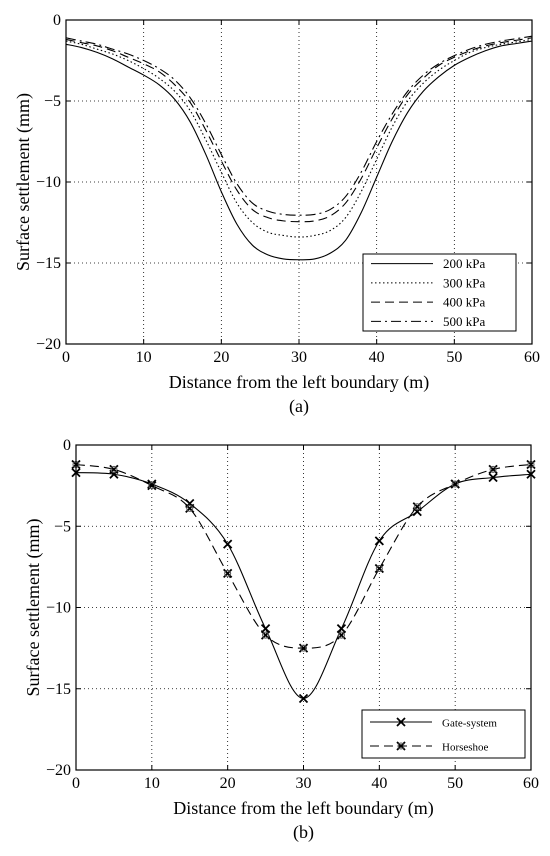 The image size is (550, 856). What do you see at coordinates (464, 321) in the screenshot?
I see `legend-label: 500 kPa` at bounding box center [464, 321].